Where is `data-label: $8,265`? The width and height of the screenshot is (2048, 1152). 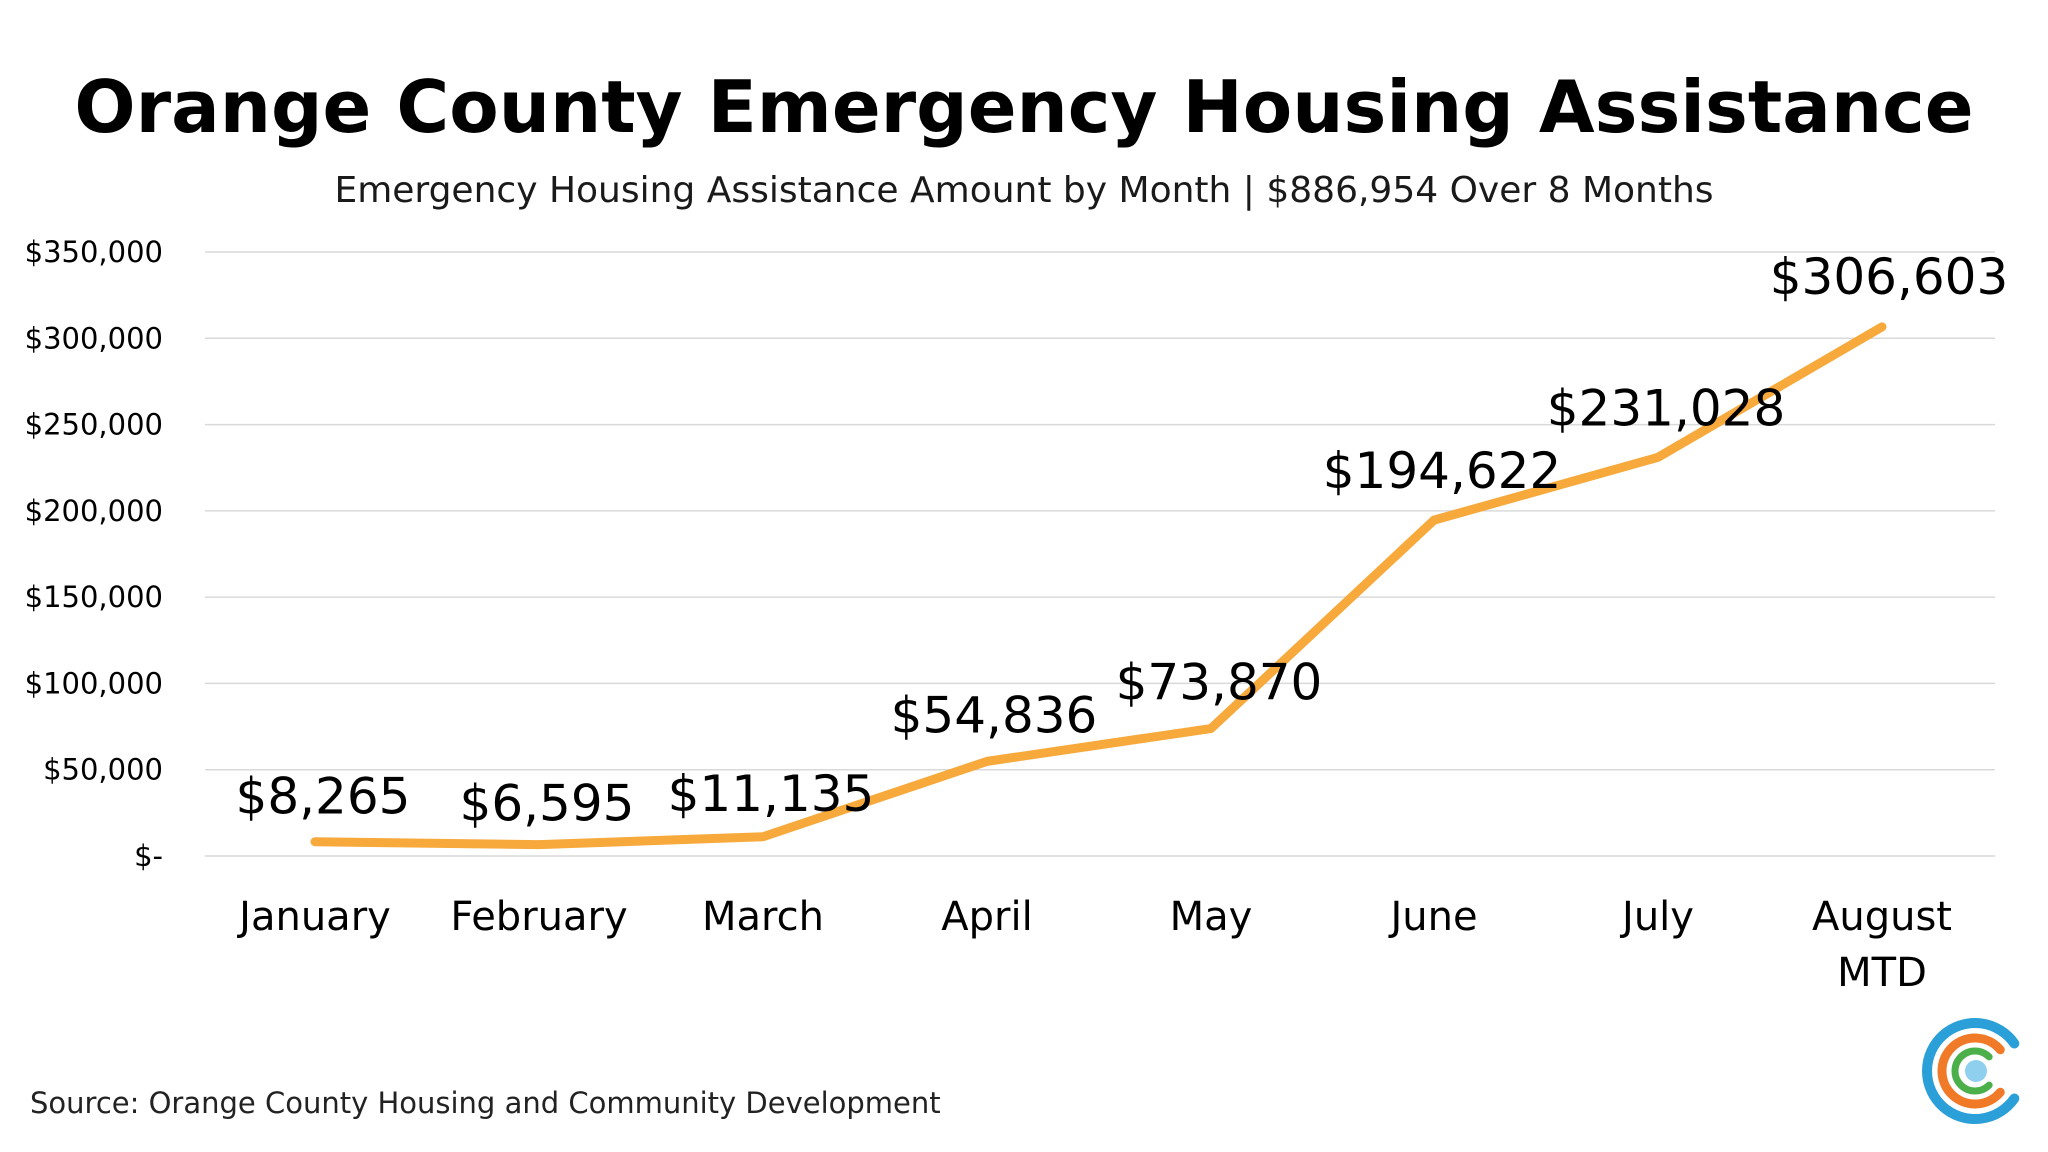
data-label: $8,265 is located at coordinates (323, 797).